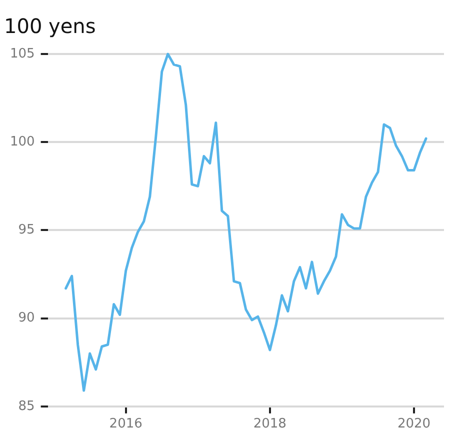  I want to click on x-tick-label: 2018, so click(269, 424).